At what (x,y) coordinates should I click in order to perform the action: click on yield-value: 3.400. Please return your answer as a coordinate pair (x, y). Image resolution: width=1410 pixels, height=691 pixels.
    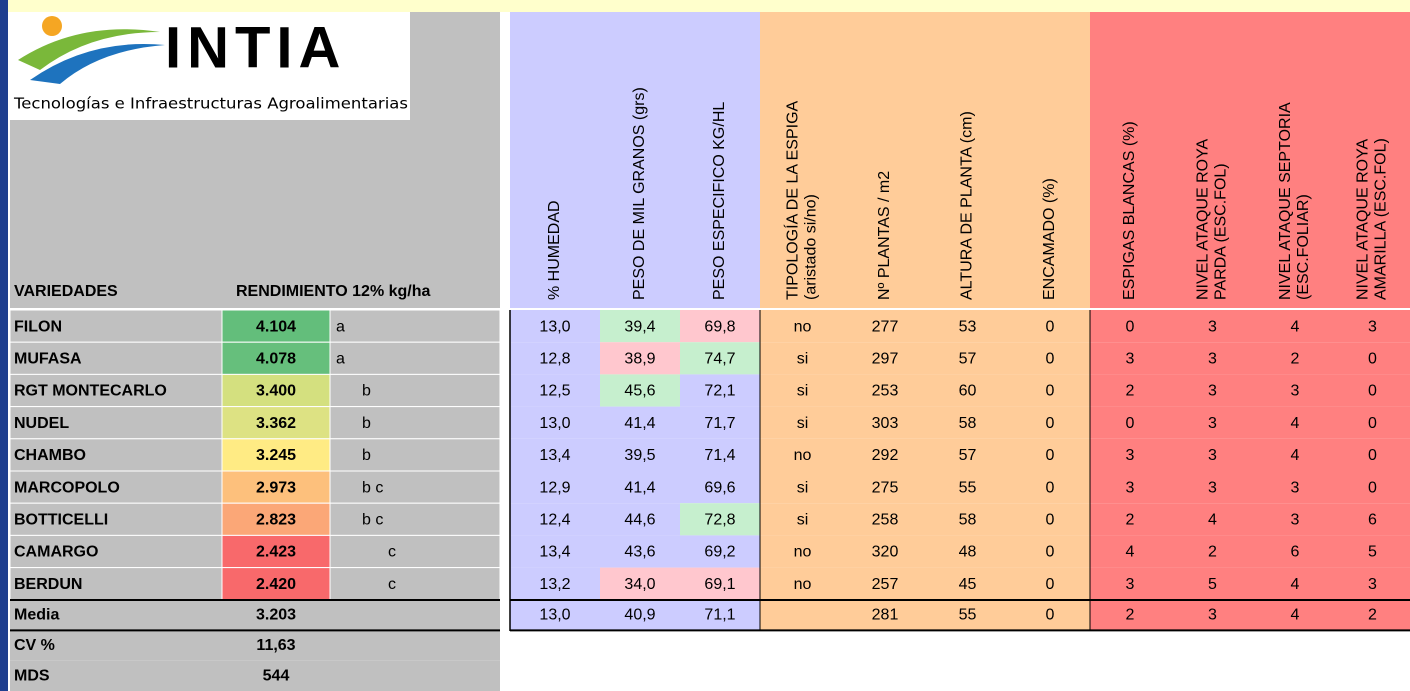
    Looking at the image, I should click on (276, 391).